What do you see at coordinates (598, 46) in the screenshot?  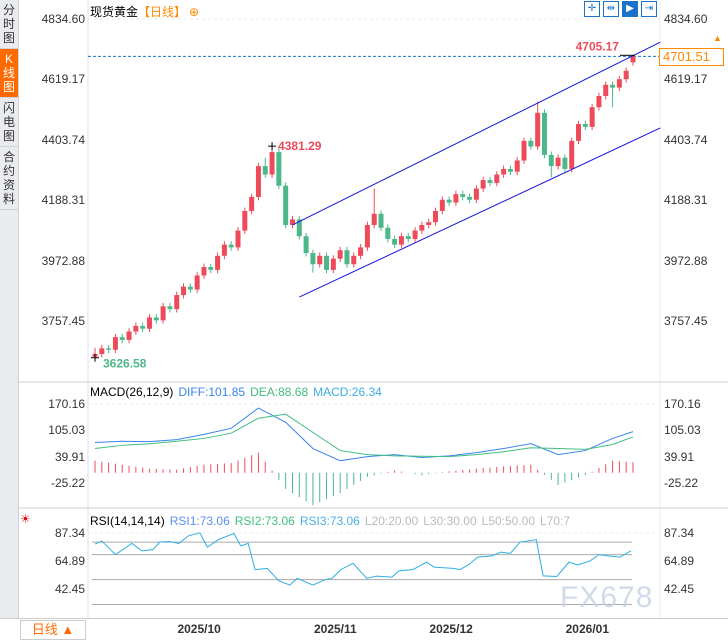 I see `recent-high-label: 4705.17` at bounding box center [598, 46].